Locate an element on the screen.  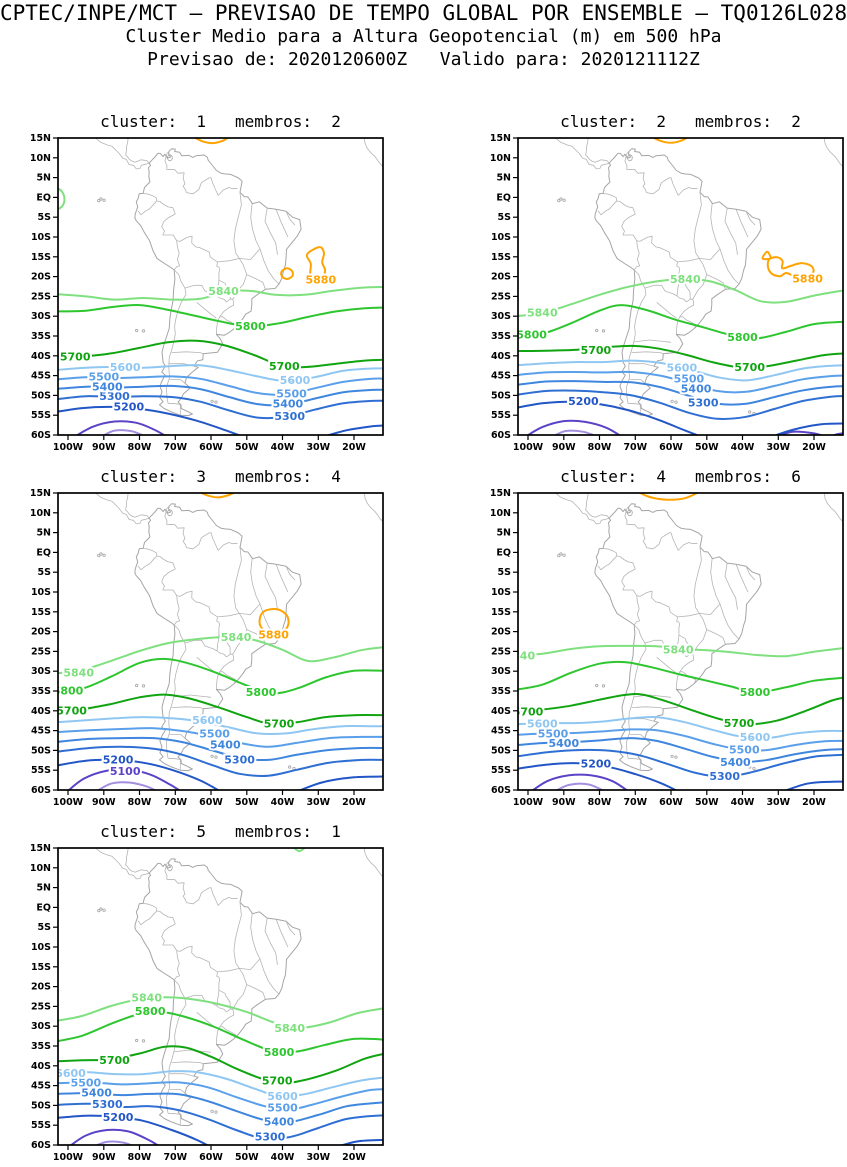
contour-label-5300: 5300 is located at coordinates (114, 396).